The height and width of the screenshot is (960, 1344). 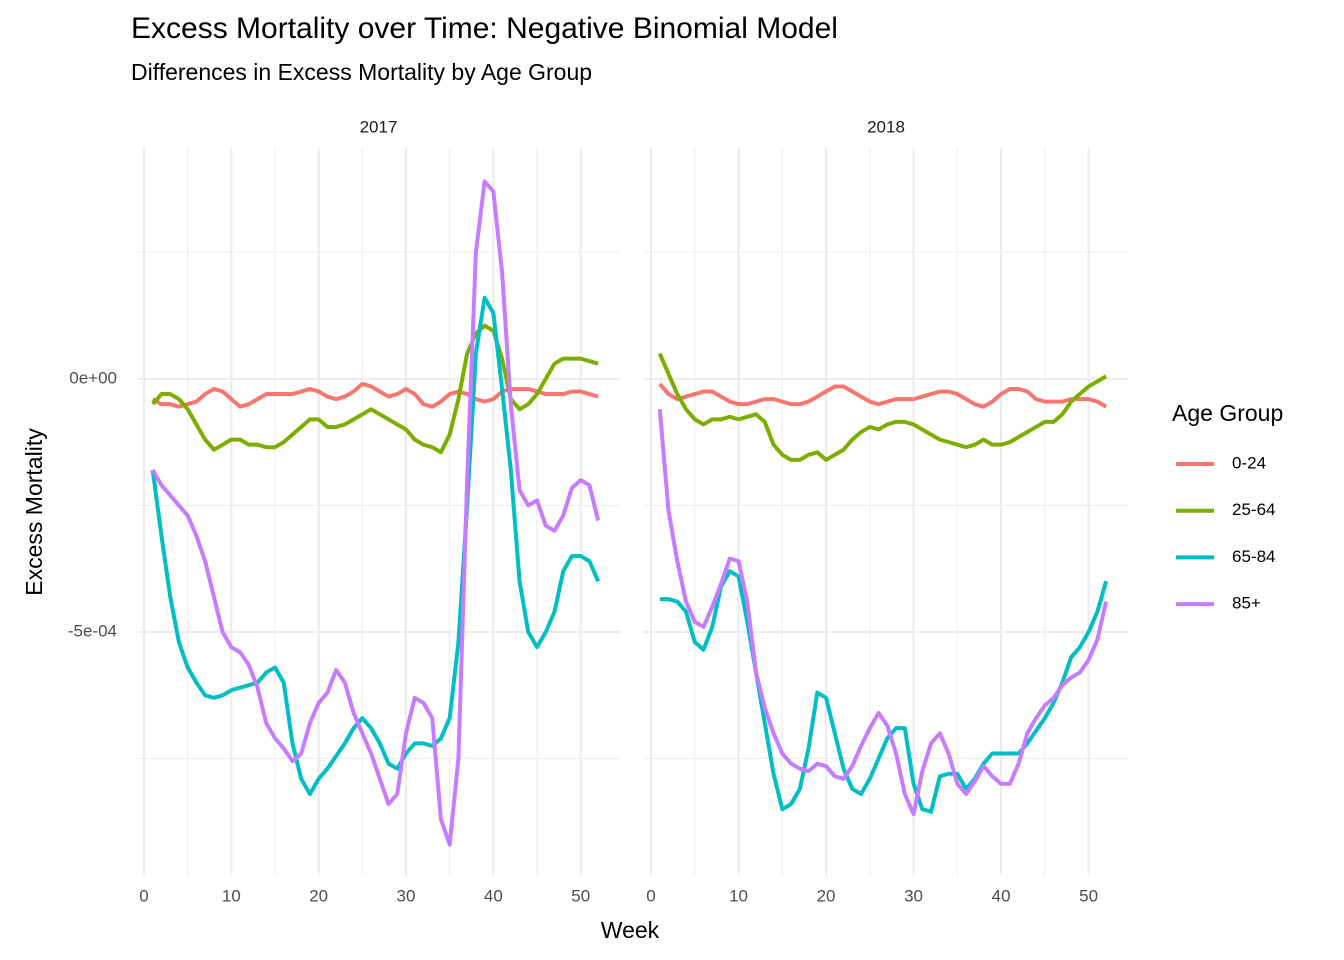 I want to click on y-axis-title: Excess Mortality, so click(x=34, y=512).